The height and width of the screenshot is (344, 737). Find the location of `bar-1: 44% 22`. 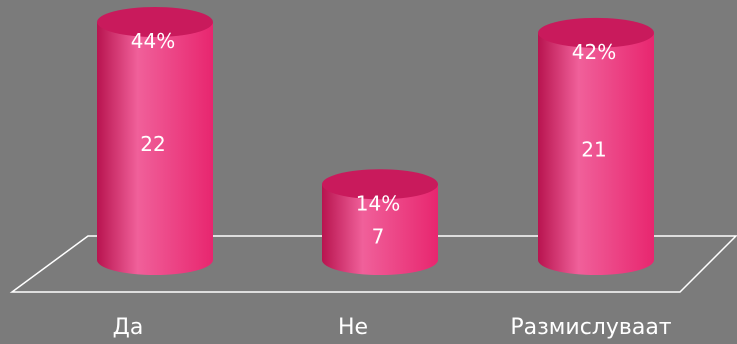

bar-1: 44% 22 is located at coordinates (155, 141).